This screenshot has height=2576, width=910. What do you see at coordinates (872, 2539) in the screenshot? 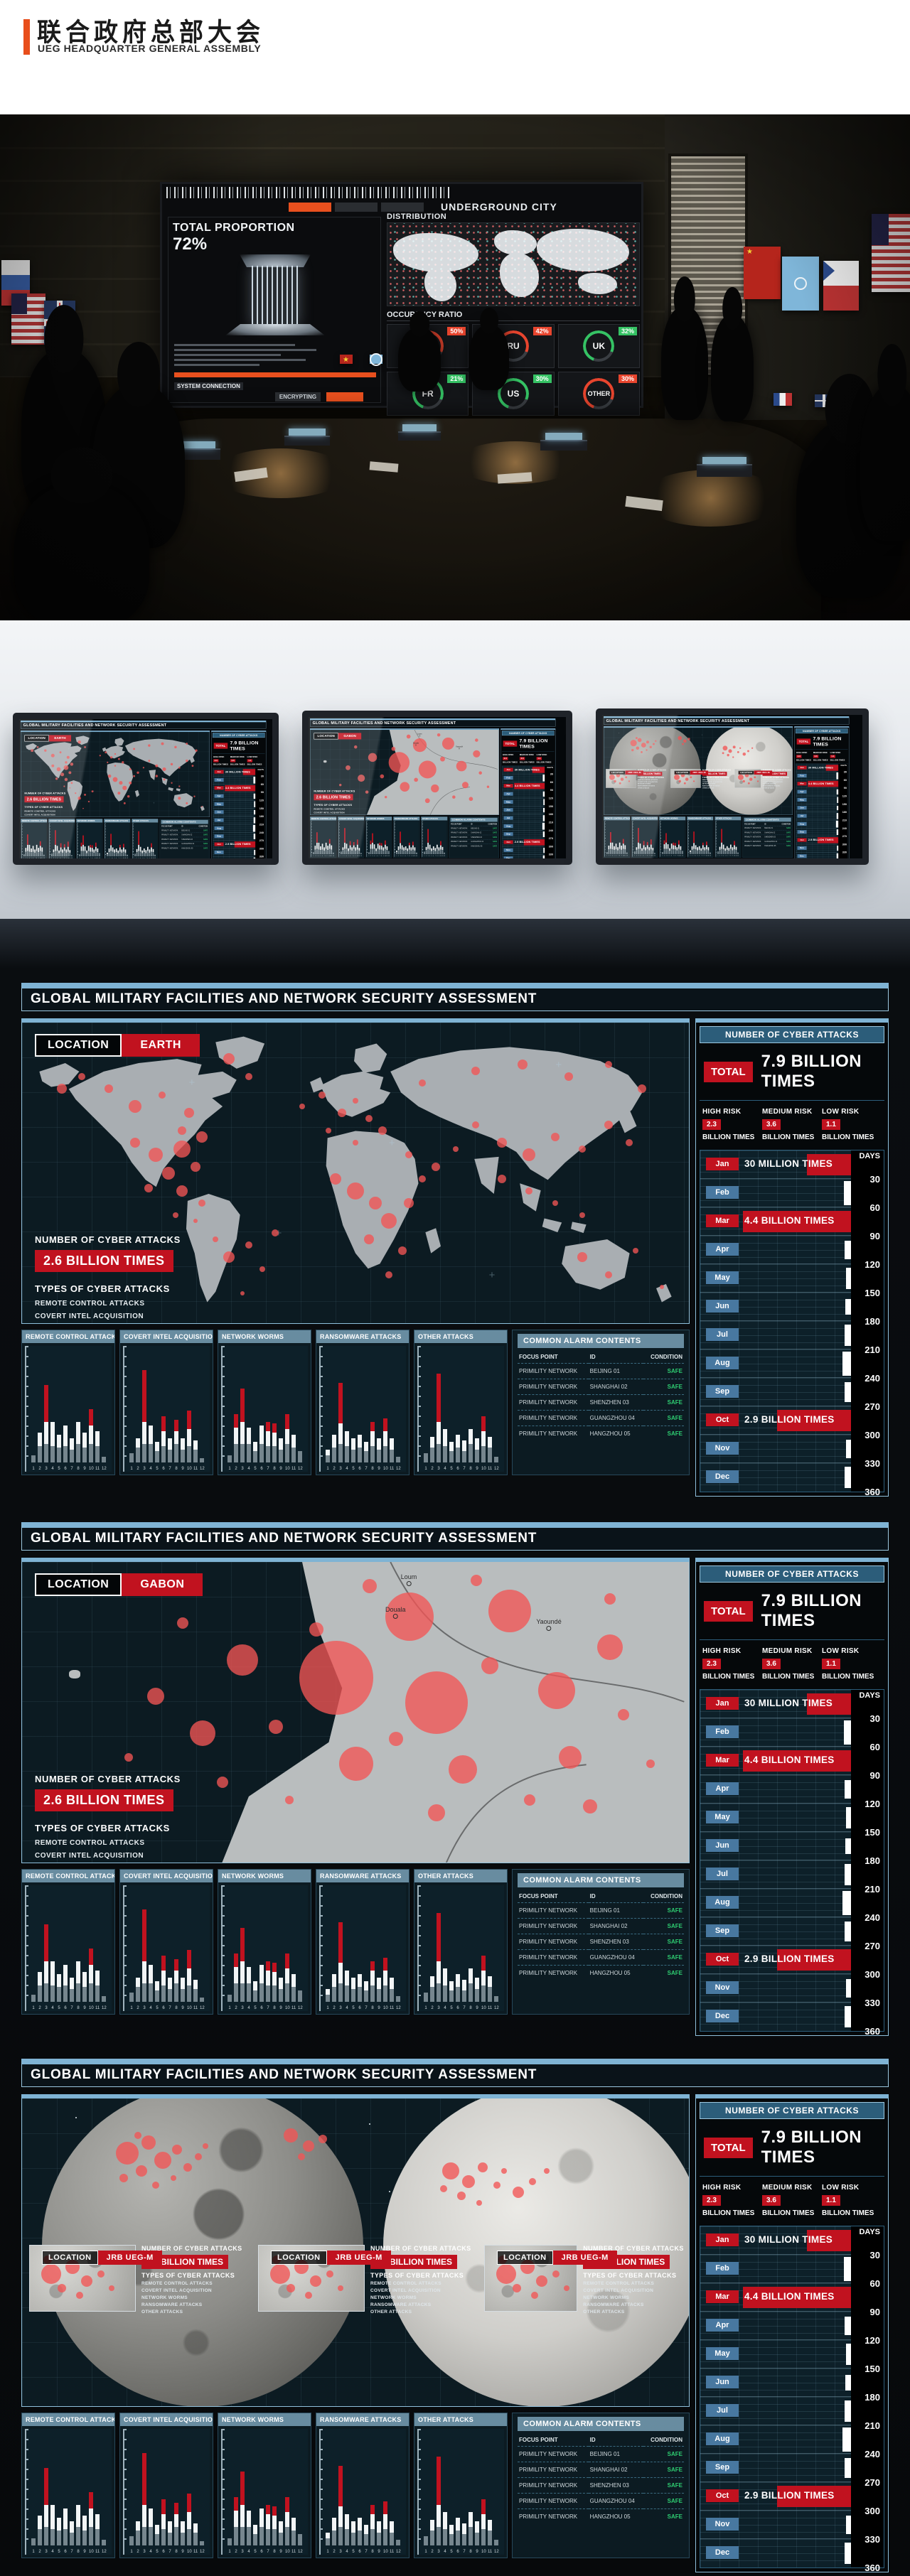
I see `axis-tick-label: 330` at bounding box center [872, 2539].